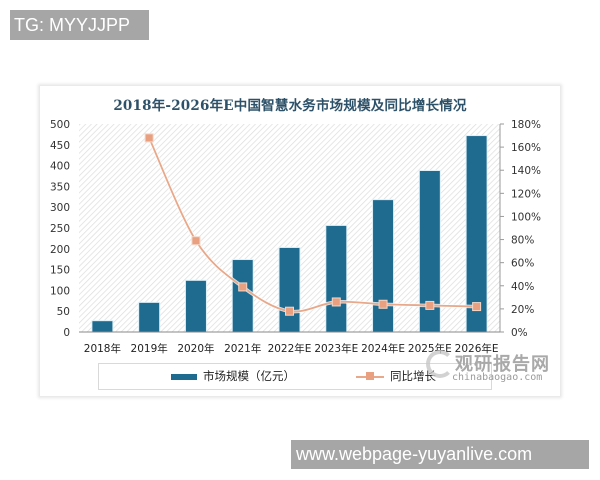 Image resolution: width=600 pixels, height=480 pixels. What do you see at coordinates (522, 287) in the screenshot?
I see `right-tick-label: 40%` at bounding box center [522, 287].